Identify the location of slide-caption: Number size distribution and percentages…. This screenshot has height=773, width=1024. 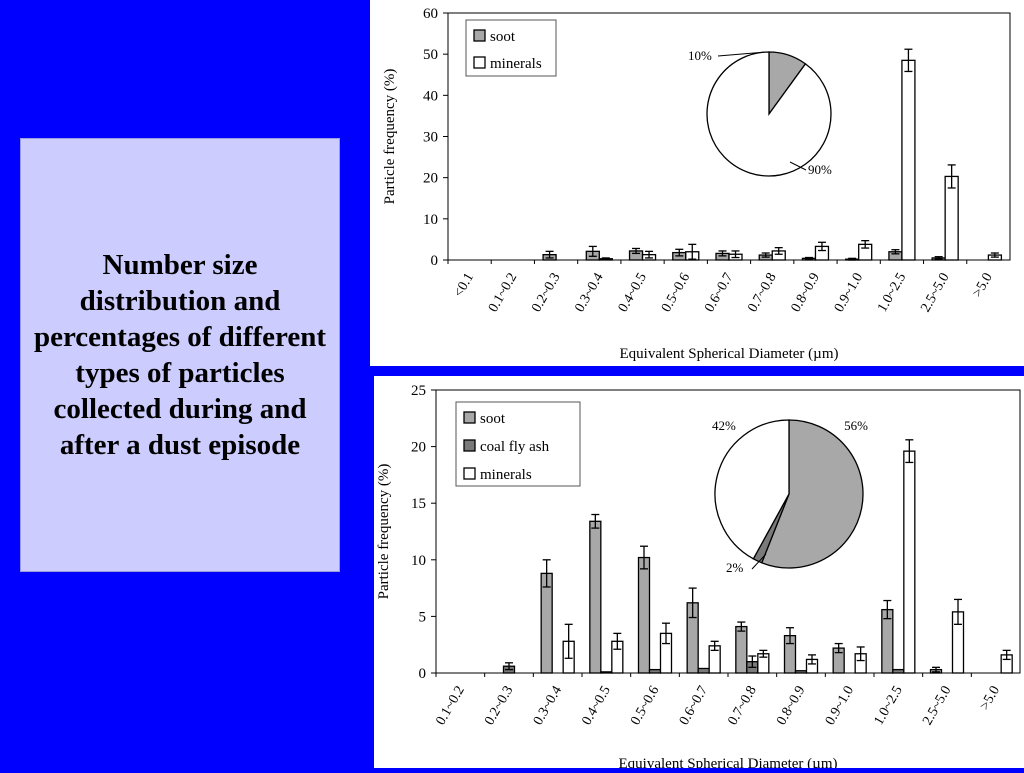
(180, 355).